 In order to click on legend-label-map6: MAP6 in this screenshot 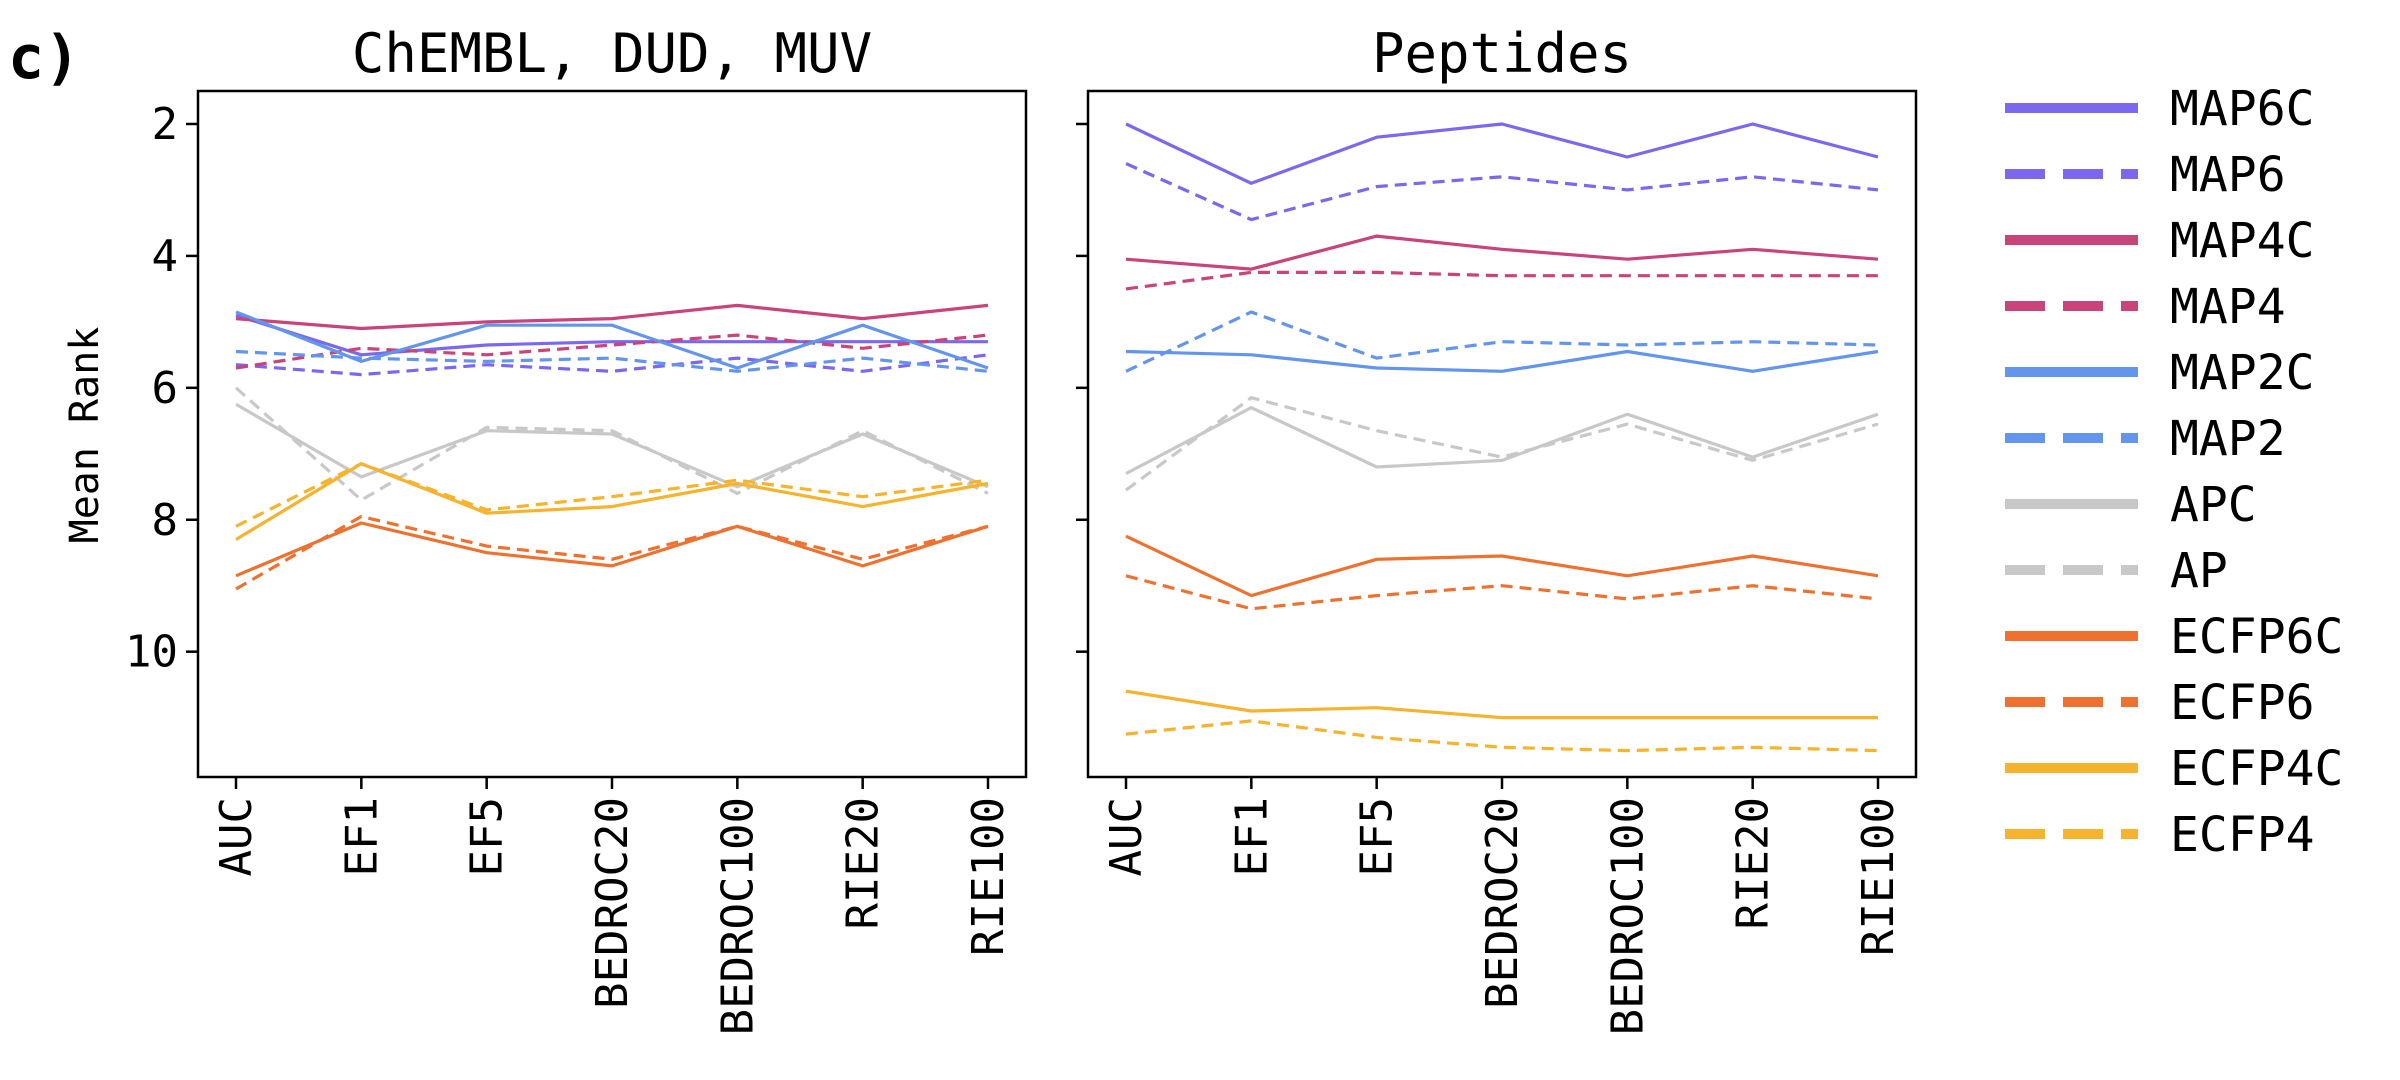, I will do `click(2228, 175)`.